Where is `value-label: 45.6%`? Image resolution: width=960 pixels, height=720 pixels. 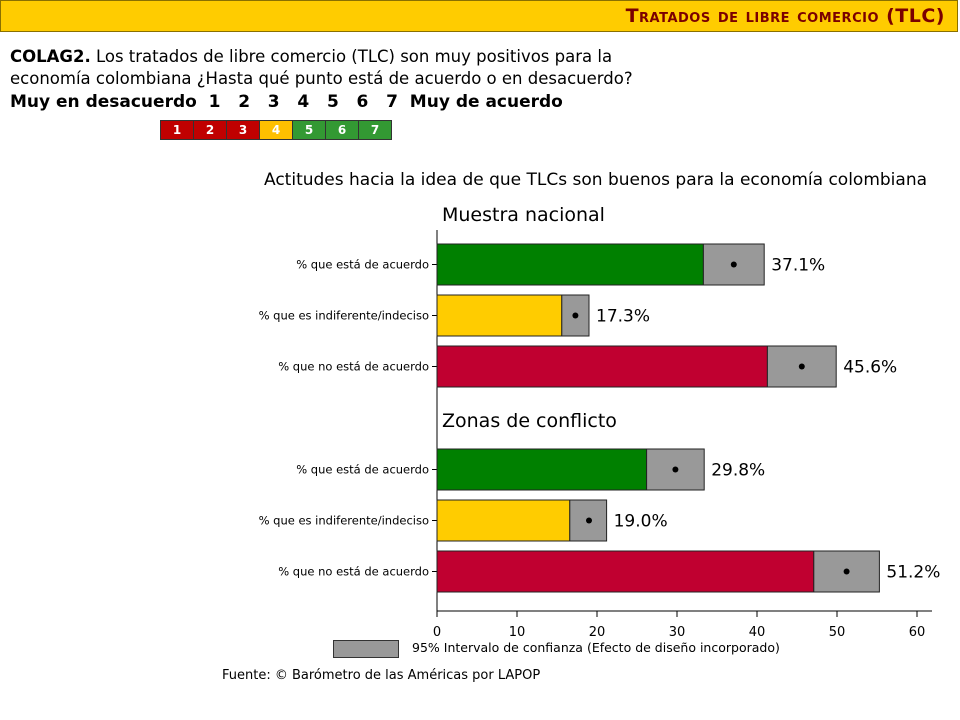 value-label: 45.6% is located at coordinates (870, 368).